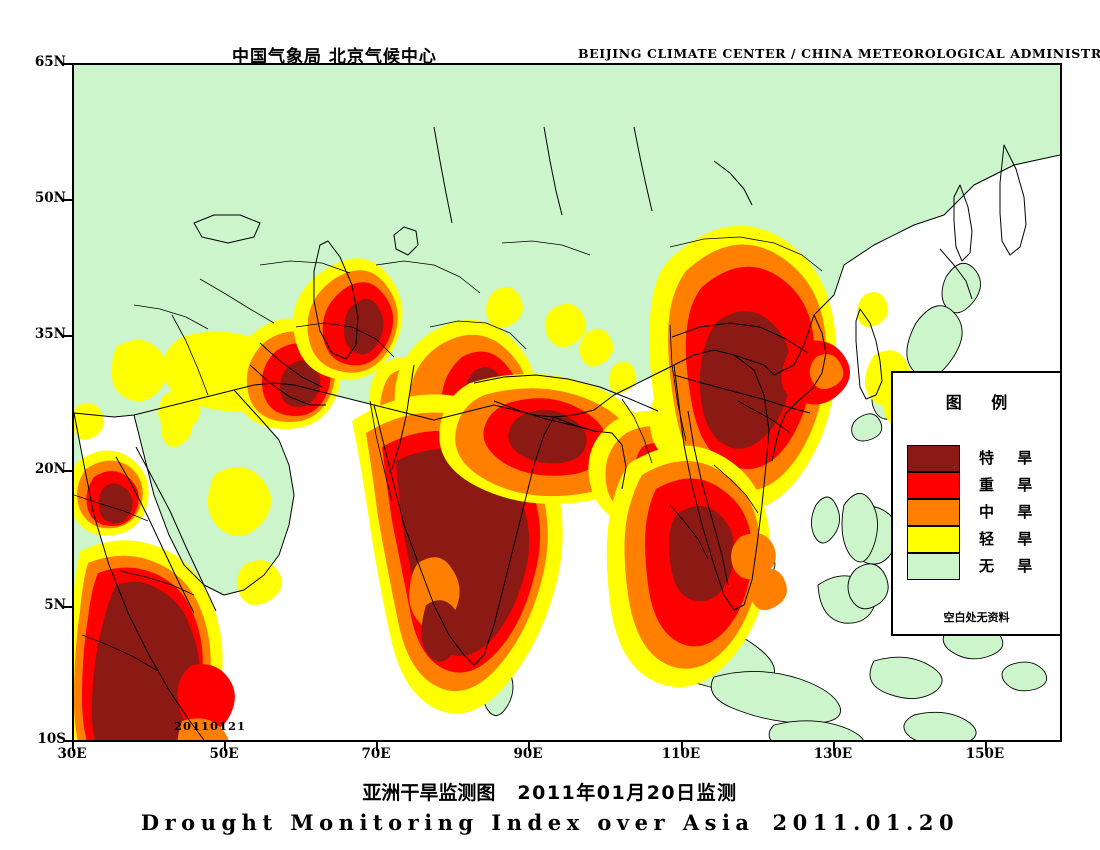 The height and width of the screenshot is (850, 1100). I want to click on drought-region-north-china-plain, so click(749, 368).